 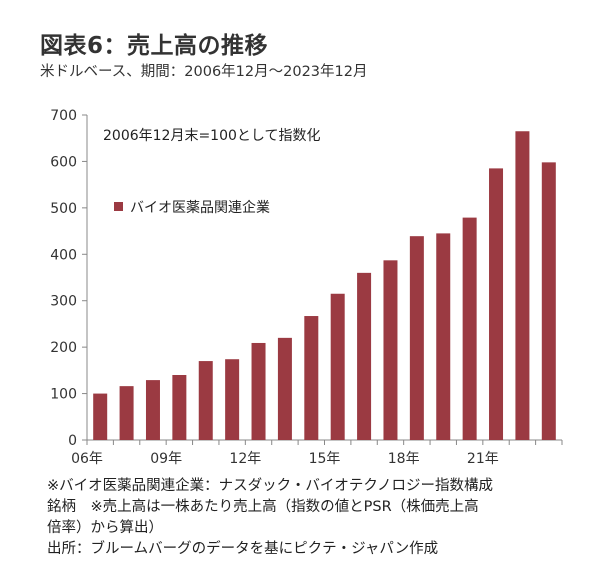 I want to click on y-tick-label: 0, so click(x=72, y=441).